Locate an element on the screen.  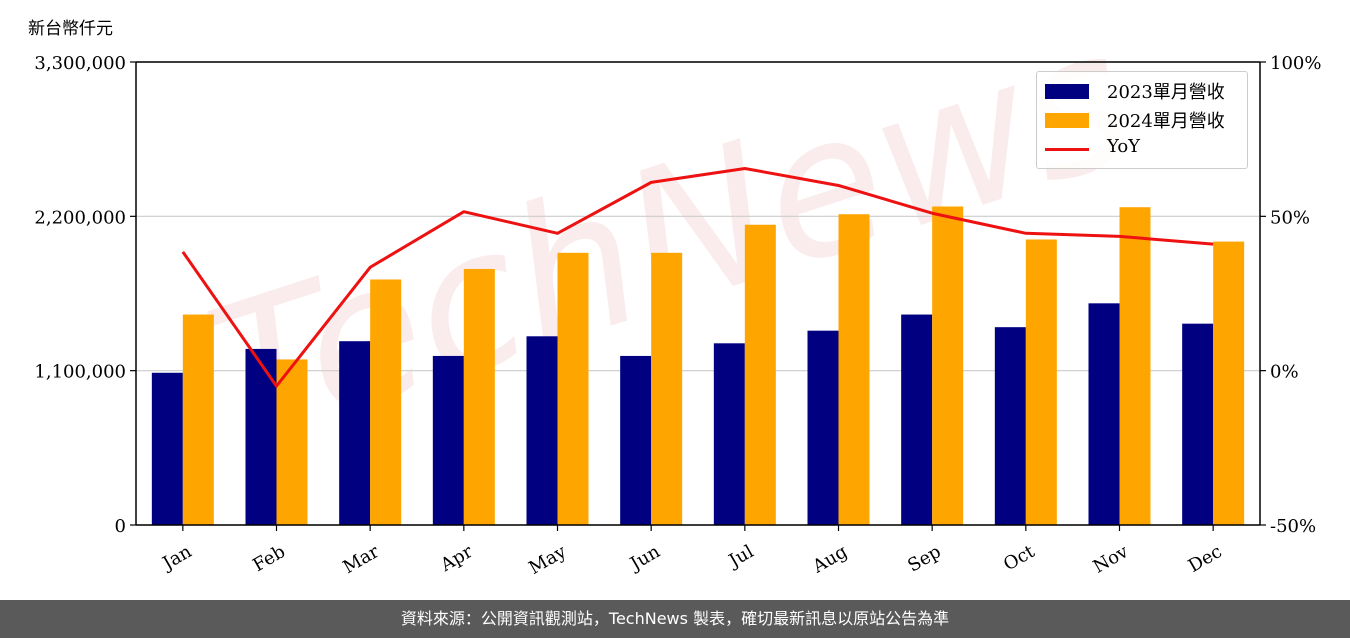
x-tick-label: Dec is located at coordinates (1205, 559).